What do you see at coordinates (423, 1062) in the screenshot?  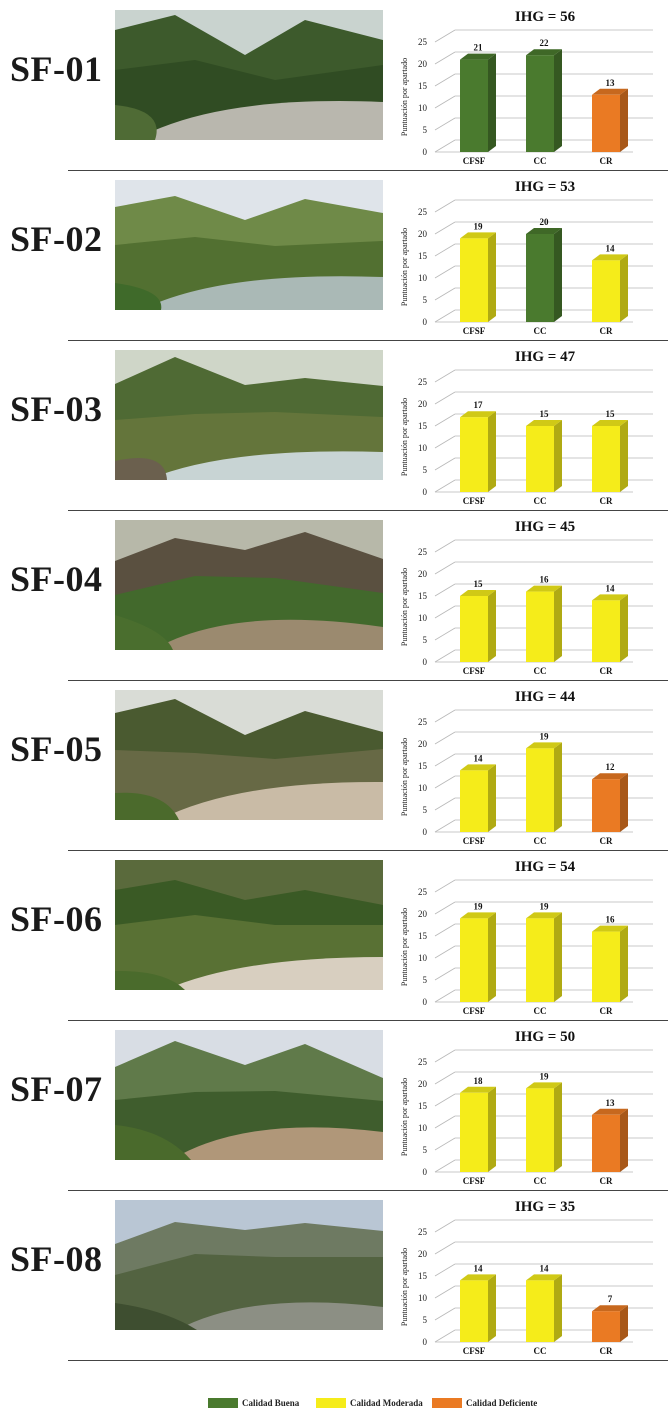 I see `y-tick-label: 25` at bounding box center [423, 1062].